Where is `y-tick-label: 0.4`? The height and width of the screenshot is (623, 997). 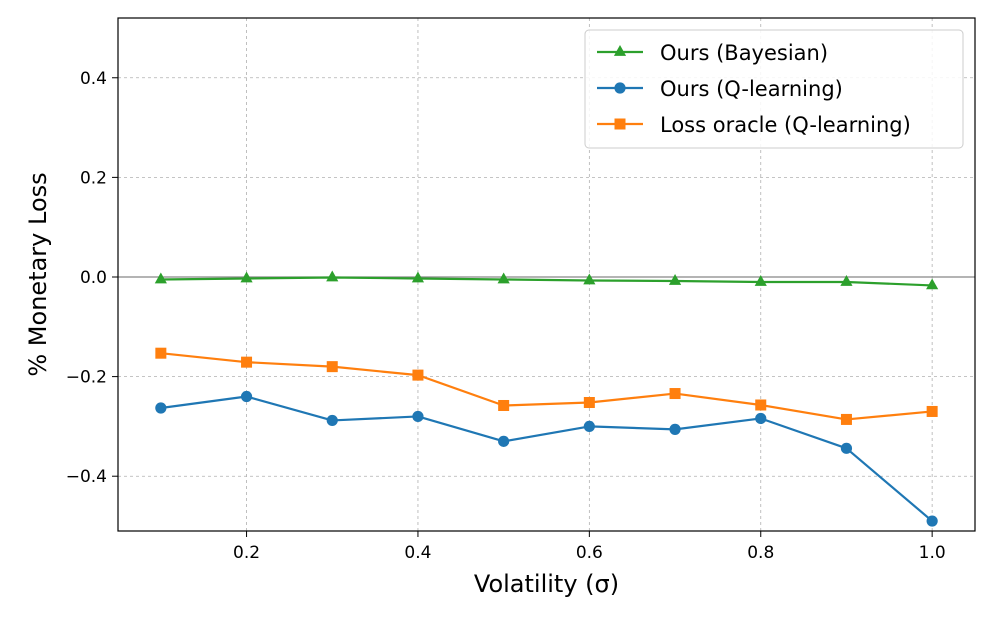
y-tick-label: 0.4 is located at coordinates (93, 79).